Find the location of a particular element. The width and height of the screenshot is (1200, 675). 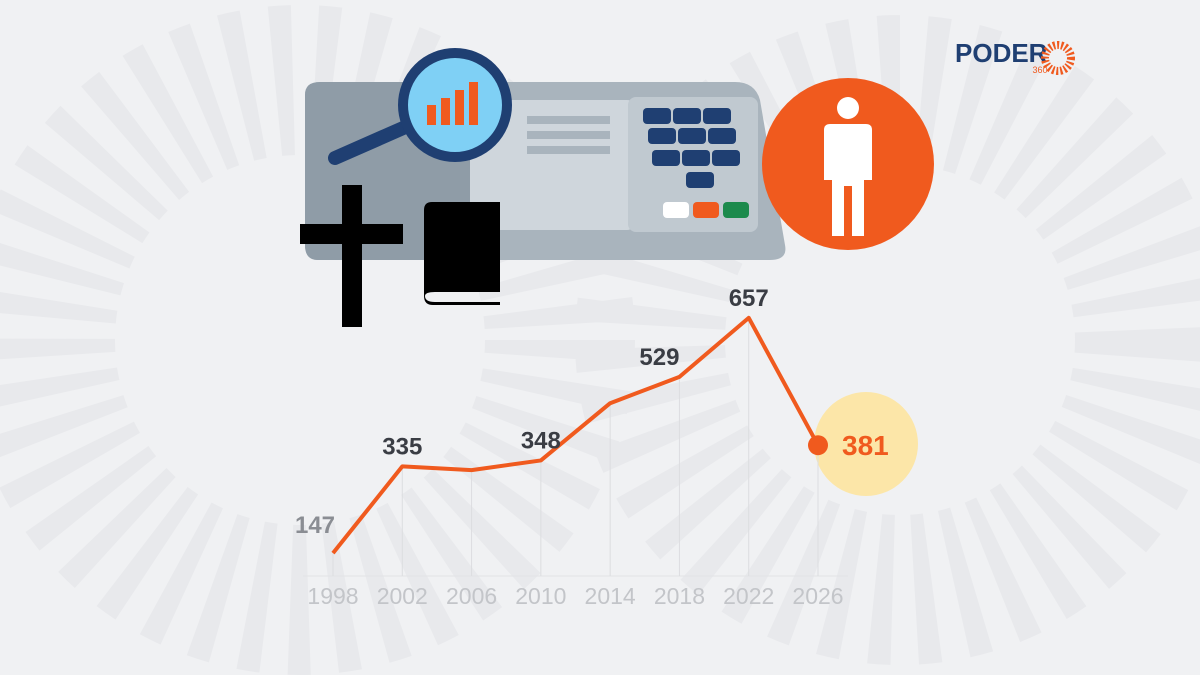

value-label: 657 is located at coordinates (749, 298).